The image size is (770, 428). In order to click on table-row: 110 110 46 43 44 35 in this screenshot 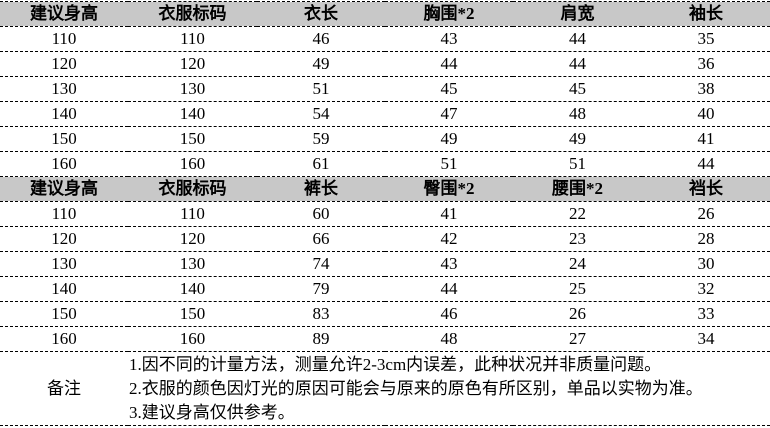, I will do `click(385, 39)`.